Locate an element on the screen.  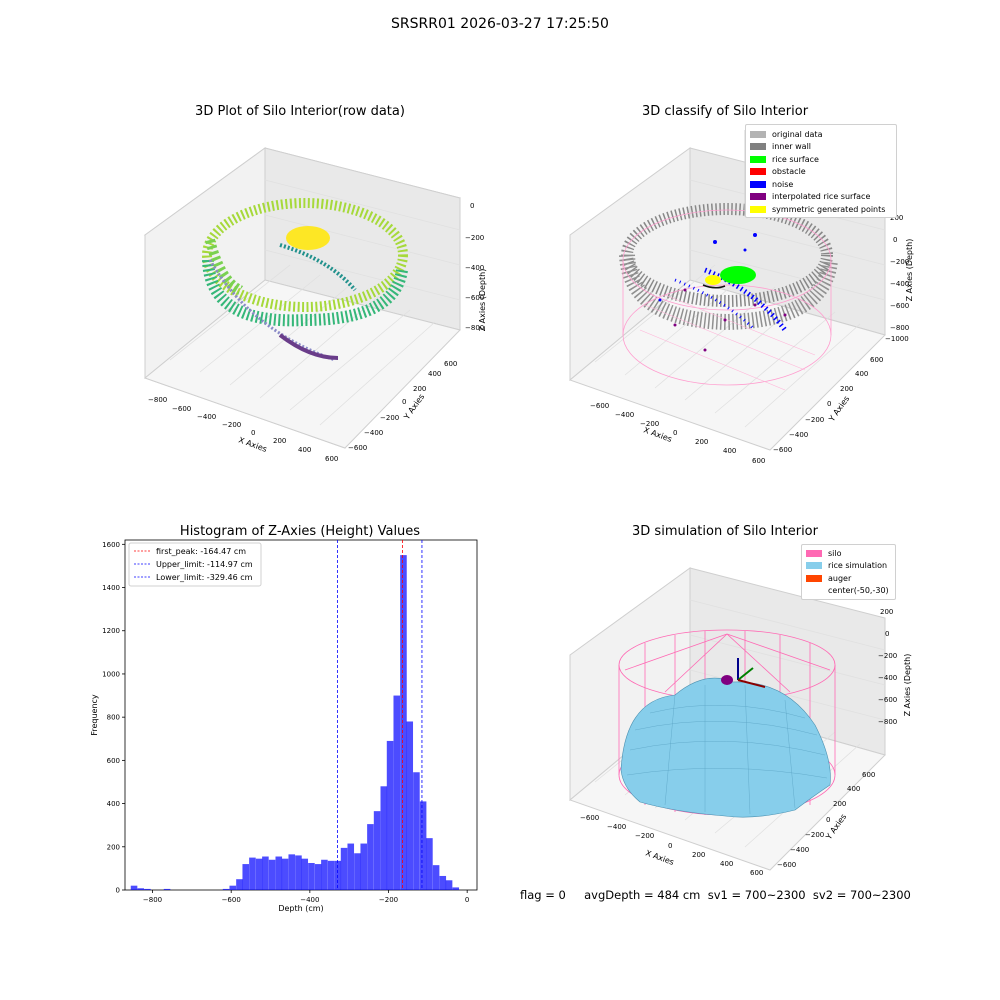
histogram-bars is located at coordinates (295, 722).